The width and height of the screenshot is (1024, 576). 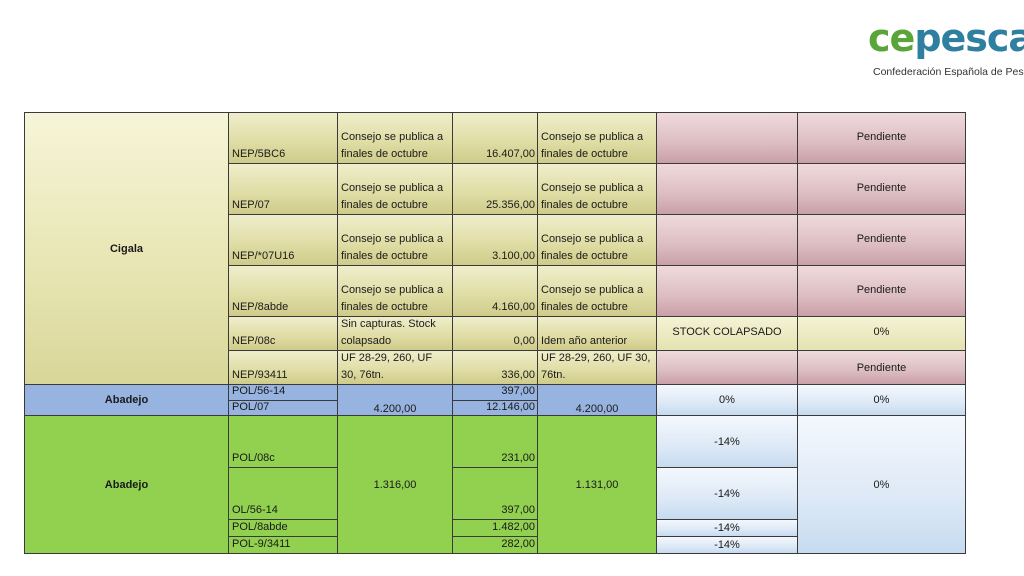 What do you see at coordinates (495, 545) in the screenshot?
I see `quota-cell: 282,00` at bounding box center [495, 545].